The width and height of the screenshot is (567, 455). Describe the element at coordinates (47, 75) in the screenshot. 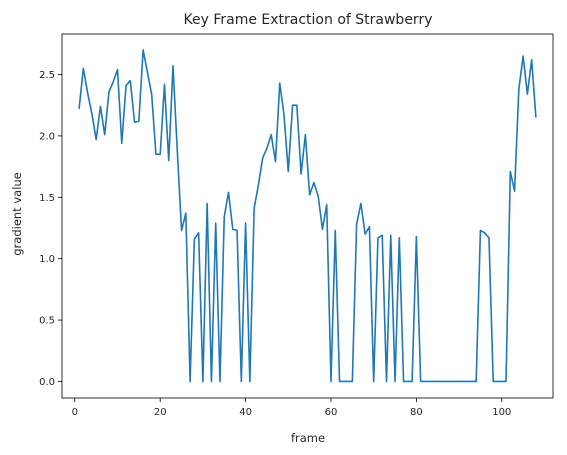

I see `y-tick-label: 2.5` at that location.